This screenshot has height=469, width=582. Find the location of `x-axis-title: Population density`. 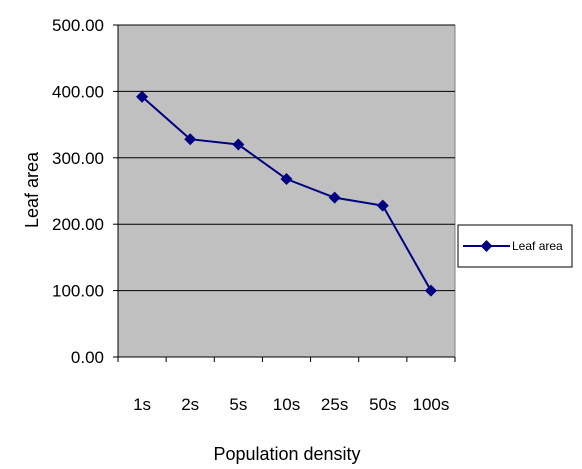

x-axis-title: Population density is located at coordinates (286, 454).